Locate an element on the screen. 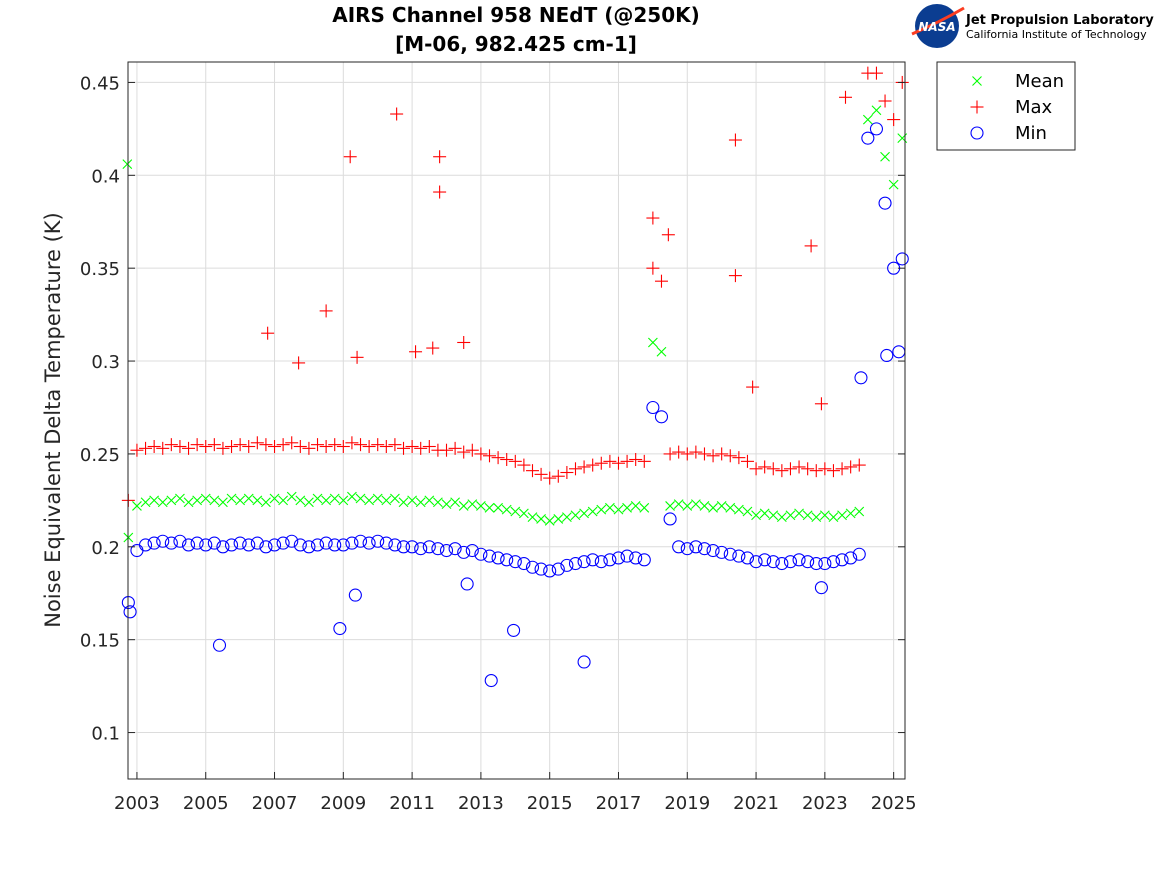 The width and height of the screenshot is (1167, 879). x-tick-label: 2011 is located at coordinates (412, 803).